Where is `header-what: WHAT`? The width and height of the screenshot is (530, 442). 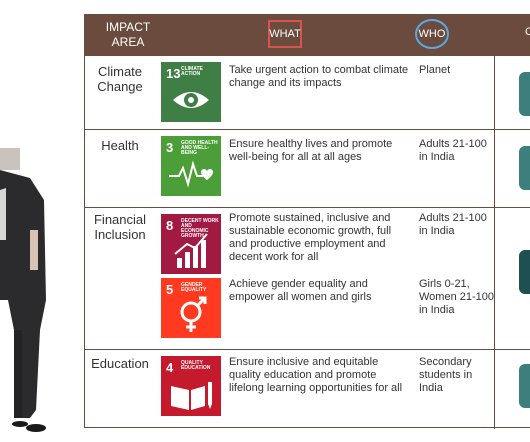 header-what: WHAT is located at coordinates (285, 34).